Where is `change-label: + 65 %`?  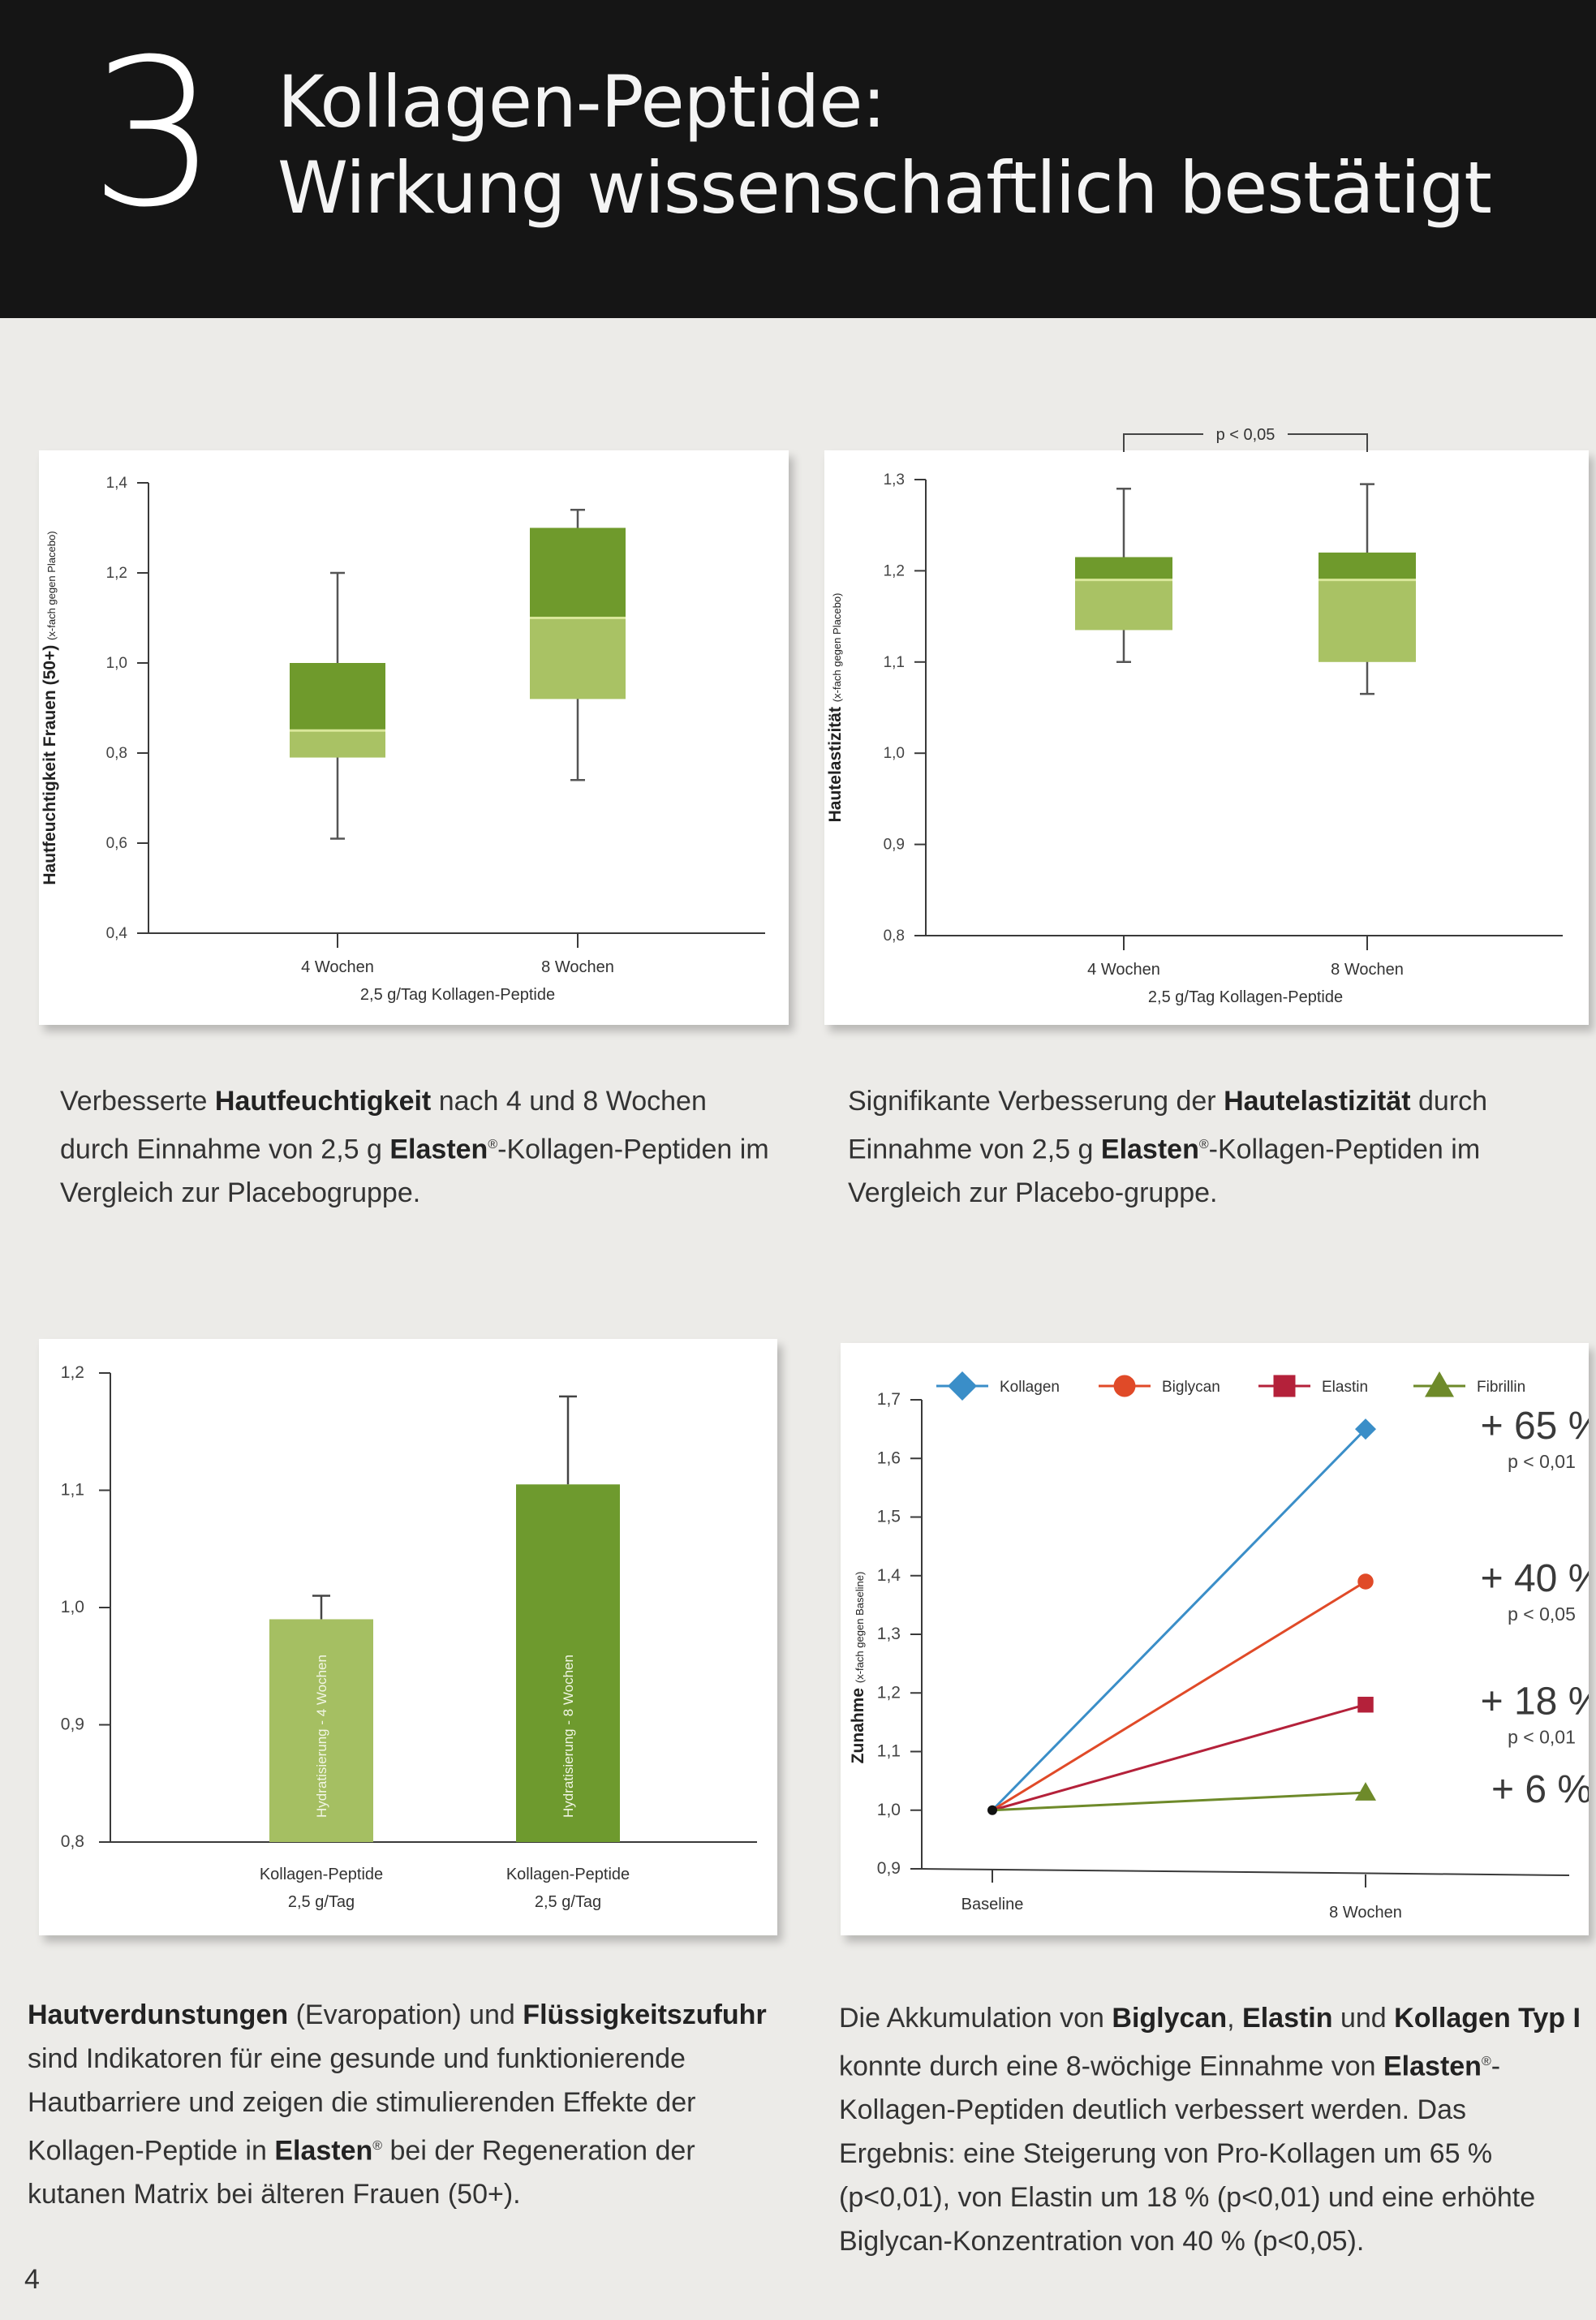 change-label: + 65 % is located at coordinates (1535, 1426).